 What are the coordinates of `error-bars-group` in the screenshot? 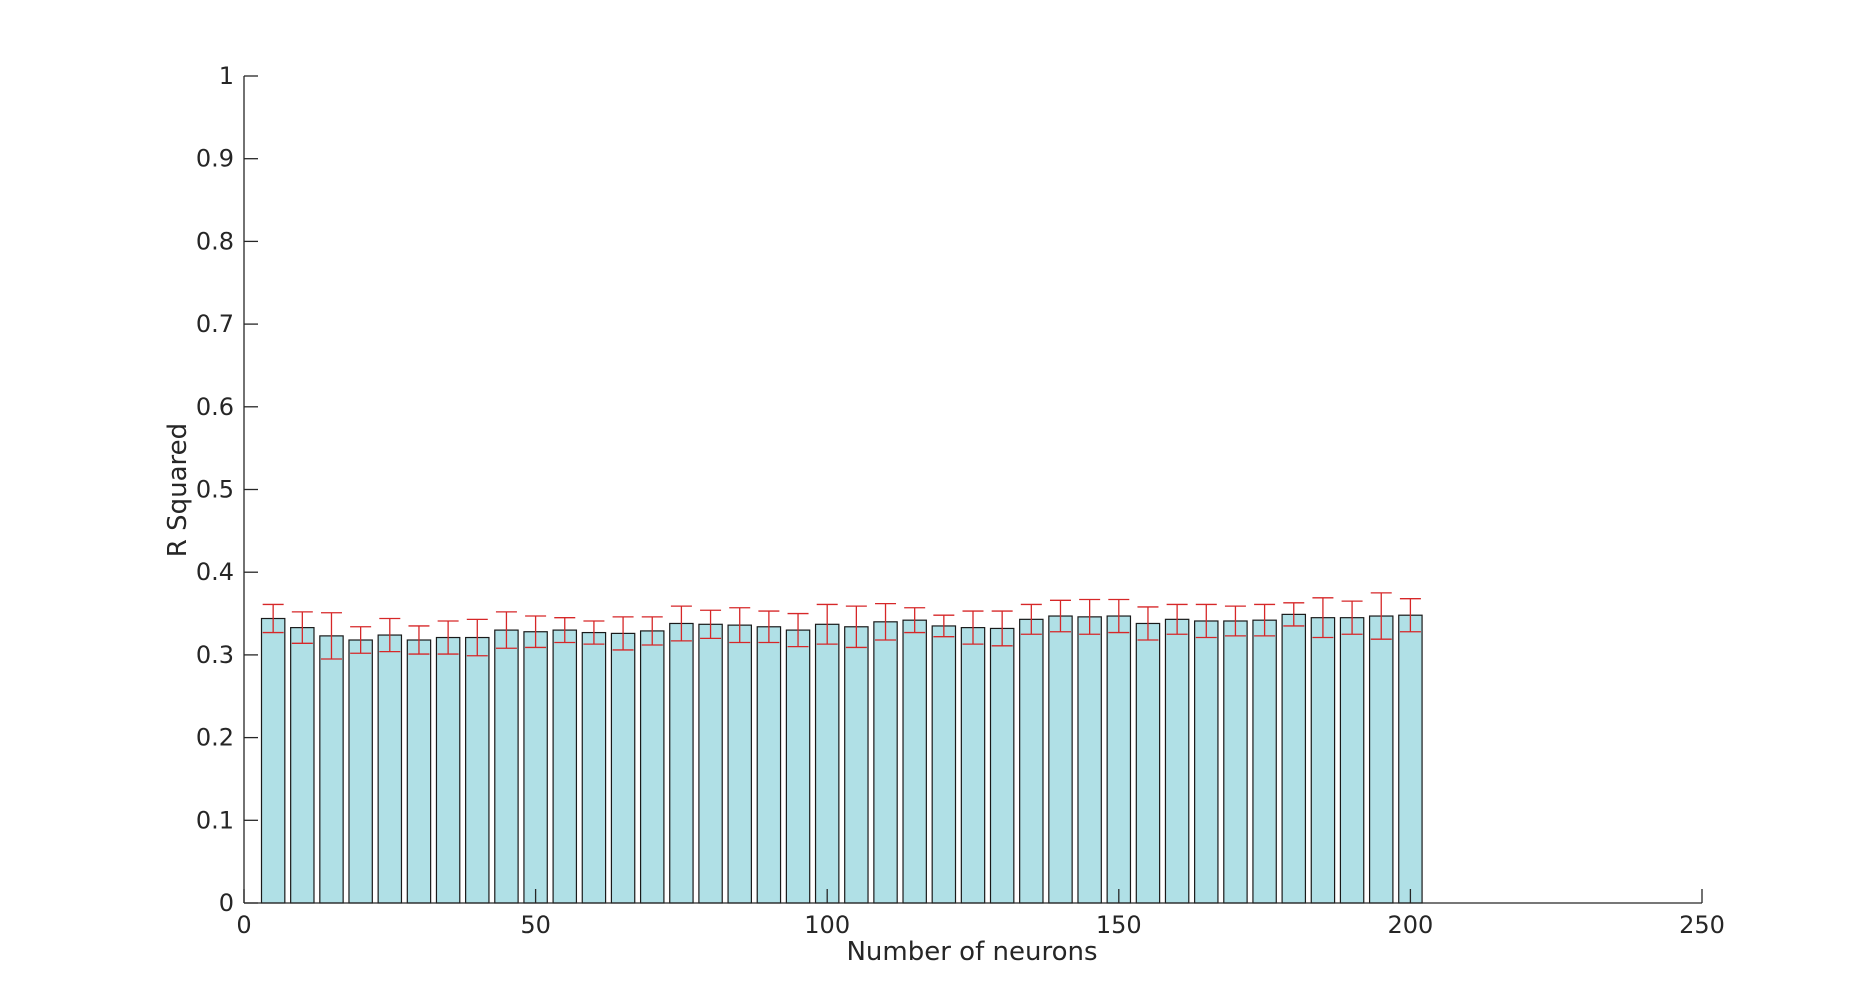 It's located at (841, 626).